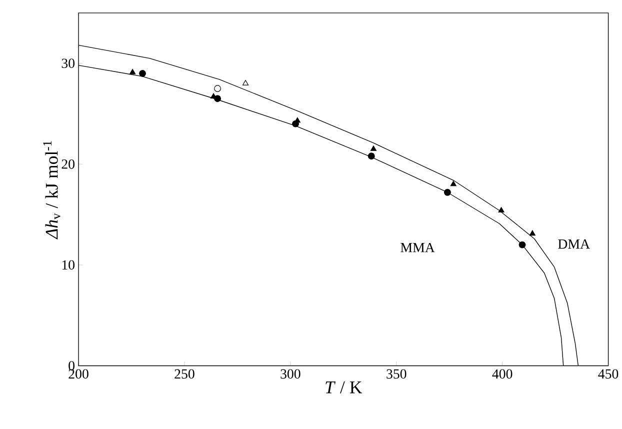 This screenshot has width=622, height=429. I want to click on x-tick-label: 200, so click(78, 373).